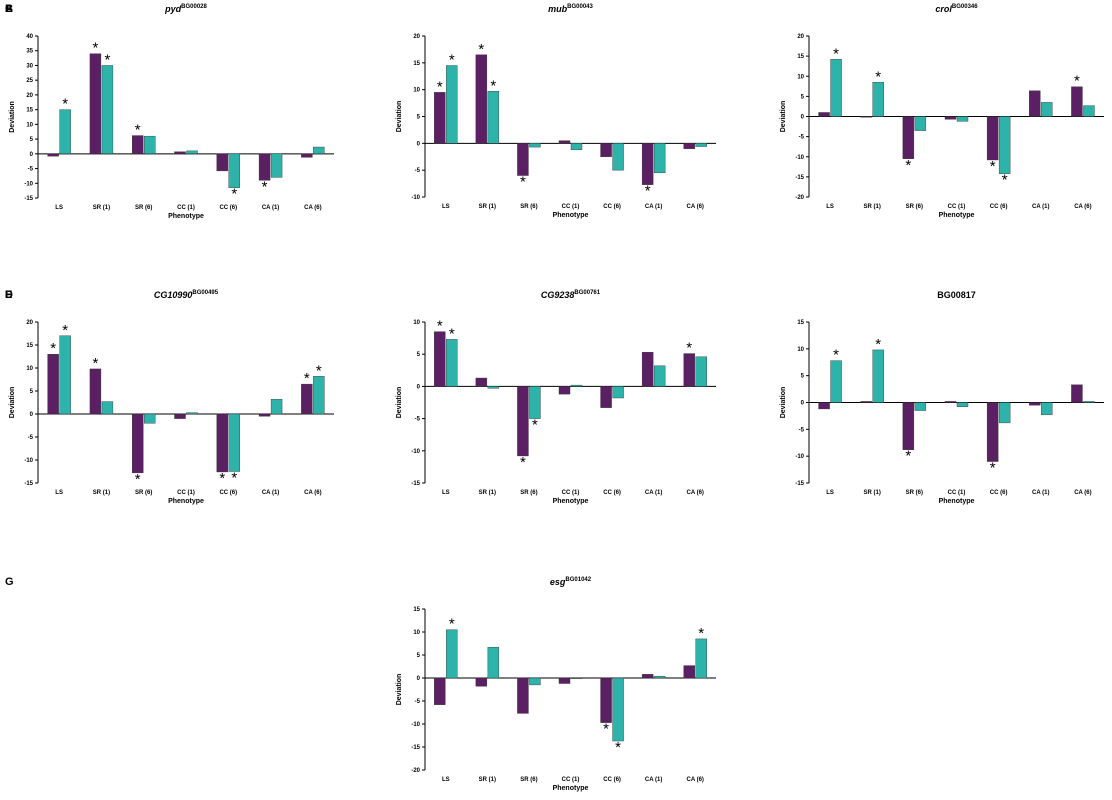 The image size is (1112, 800). I want to click on y-tick-label: 20, so click(29, 323).